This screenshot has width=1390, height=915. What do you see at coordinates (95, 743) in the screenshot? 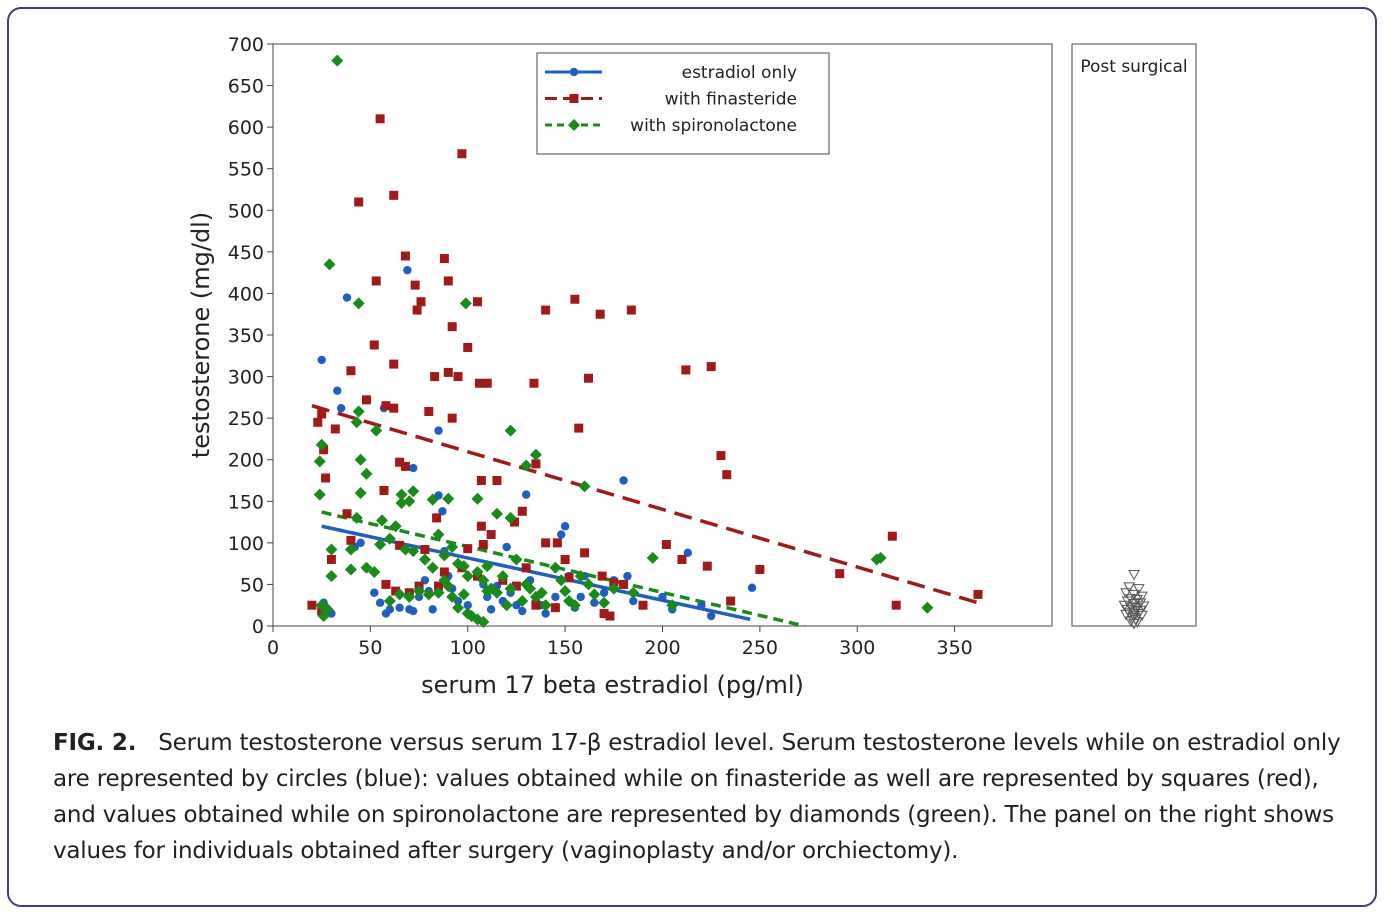
I see `caption-label: FIG. 2.` at bounding box center [95, 743].